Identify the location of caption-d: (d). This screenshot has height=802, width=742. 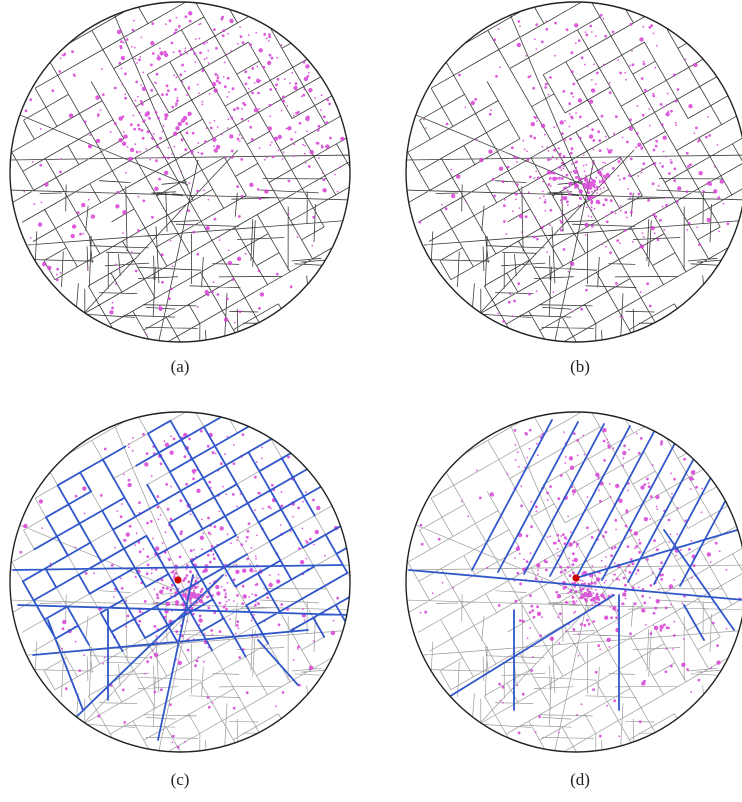
(580, 779).